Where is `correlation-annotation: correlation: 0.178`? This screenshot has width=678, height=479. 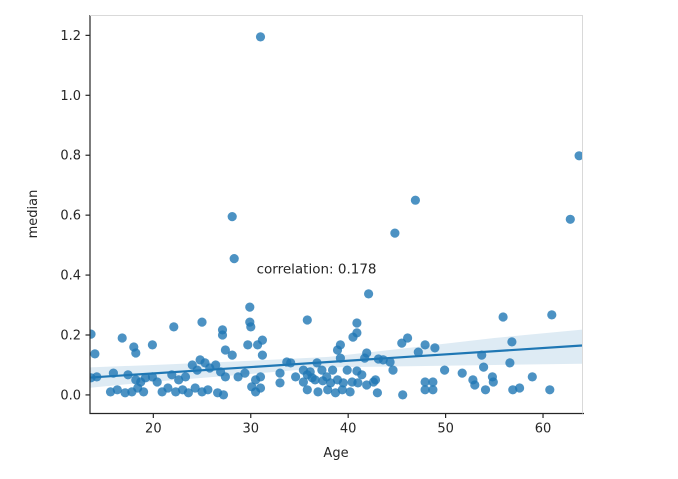
correlation-annotation: correlation: 0.178 is located at coordinates (317, 270).